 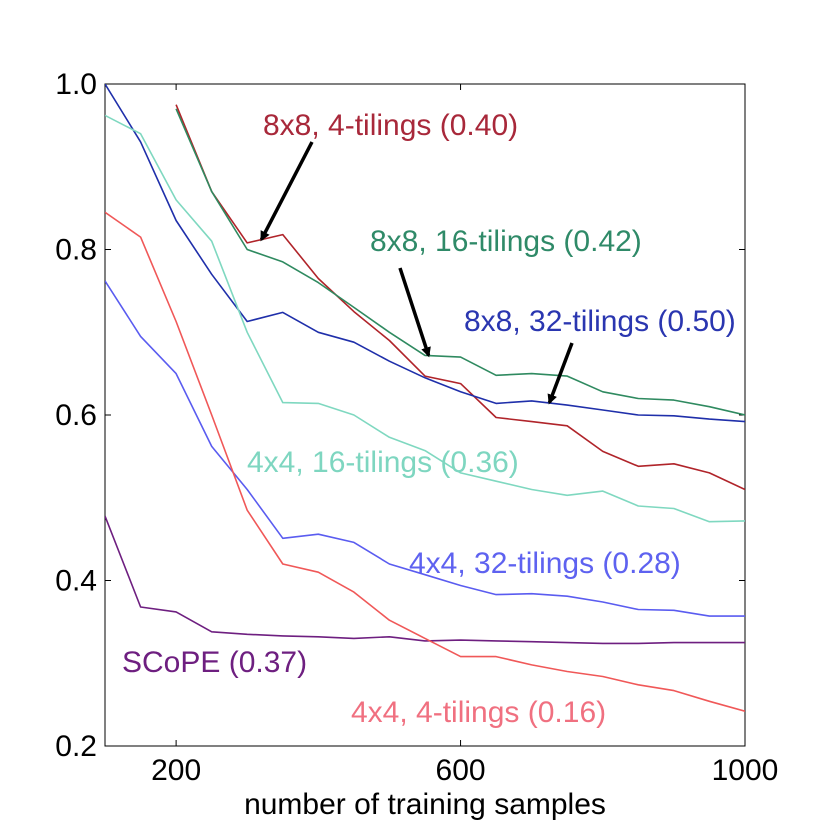 What do you see at coordinates (506, 241) in the screenshot?
I see `series-label-1: 8x8, 16-tilings (0.42)` at bounding box center [506, 241].